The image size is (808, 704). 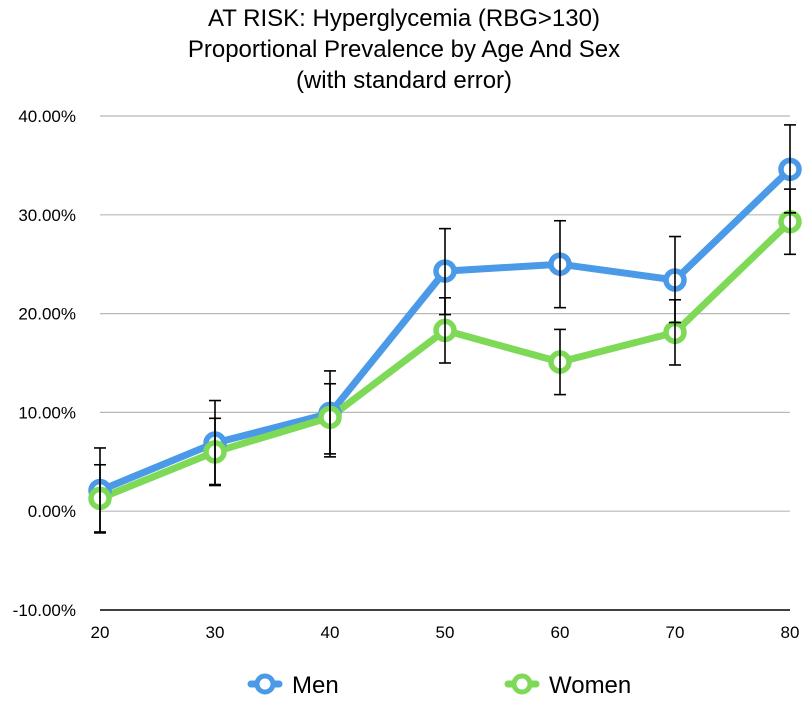 I want to click on y-tick-label: 0.00%, so click(x=52, y=511).